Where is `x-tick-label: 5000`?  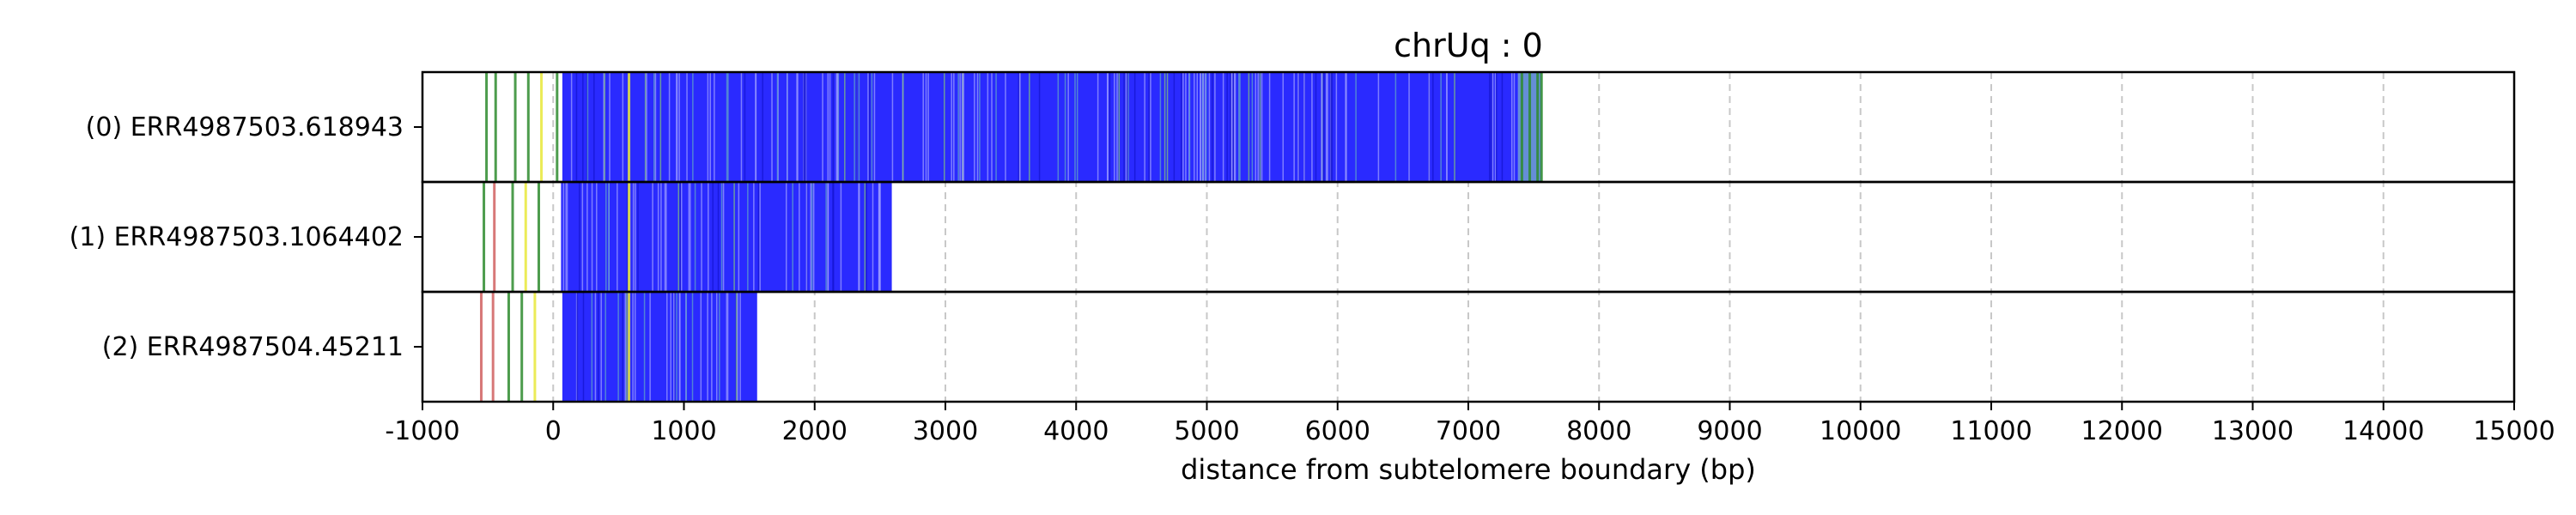 x-tick-label: 5000 is located at coordinates (1206, 431).